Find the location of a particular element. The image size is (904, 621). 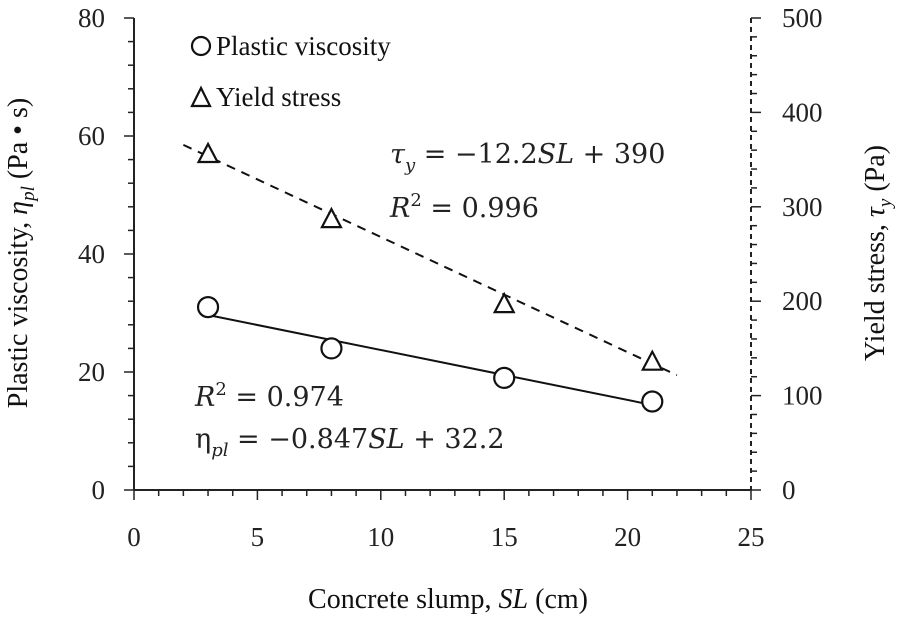

y-left-tick-label: 20 is located at coordinates (91, 372).